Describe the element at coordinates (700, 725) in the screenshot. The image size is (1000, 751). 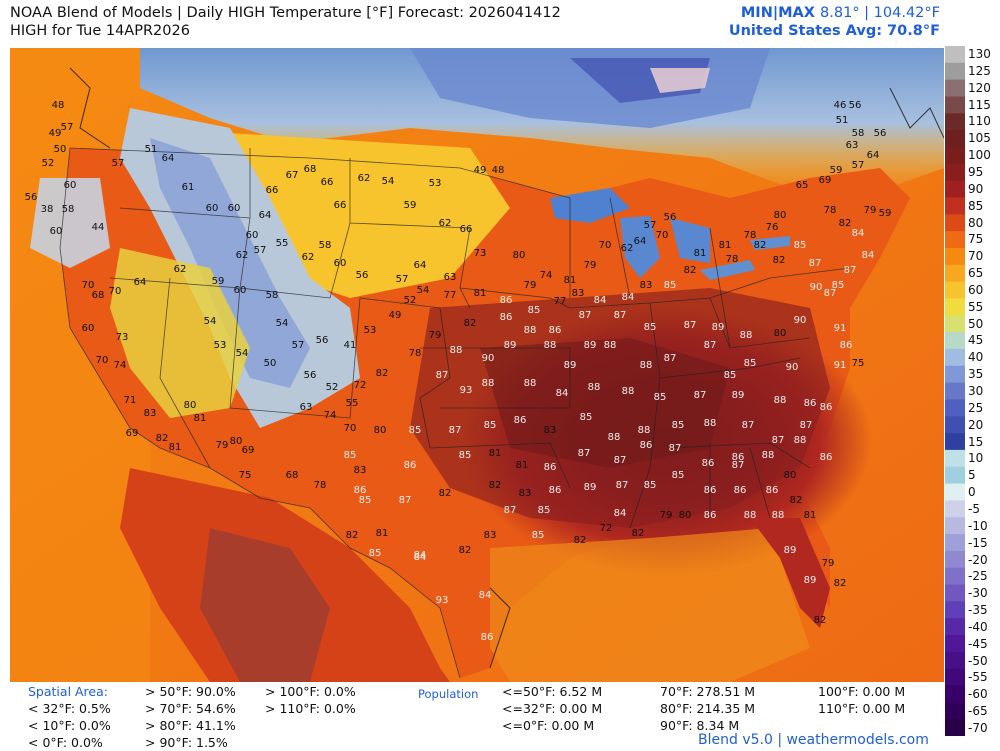
I see `pop-90: 90°F: 8.34 M` at that location.